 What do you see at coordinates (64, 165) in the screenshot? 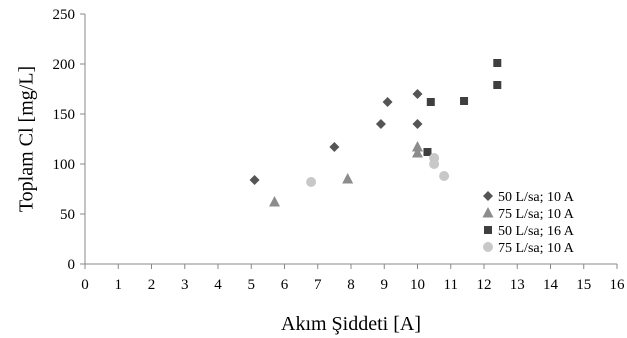
I see `y-tick-label: 100` at bounding box center [64, 165].